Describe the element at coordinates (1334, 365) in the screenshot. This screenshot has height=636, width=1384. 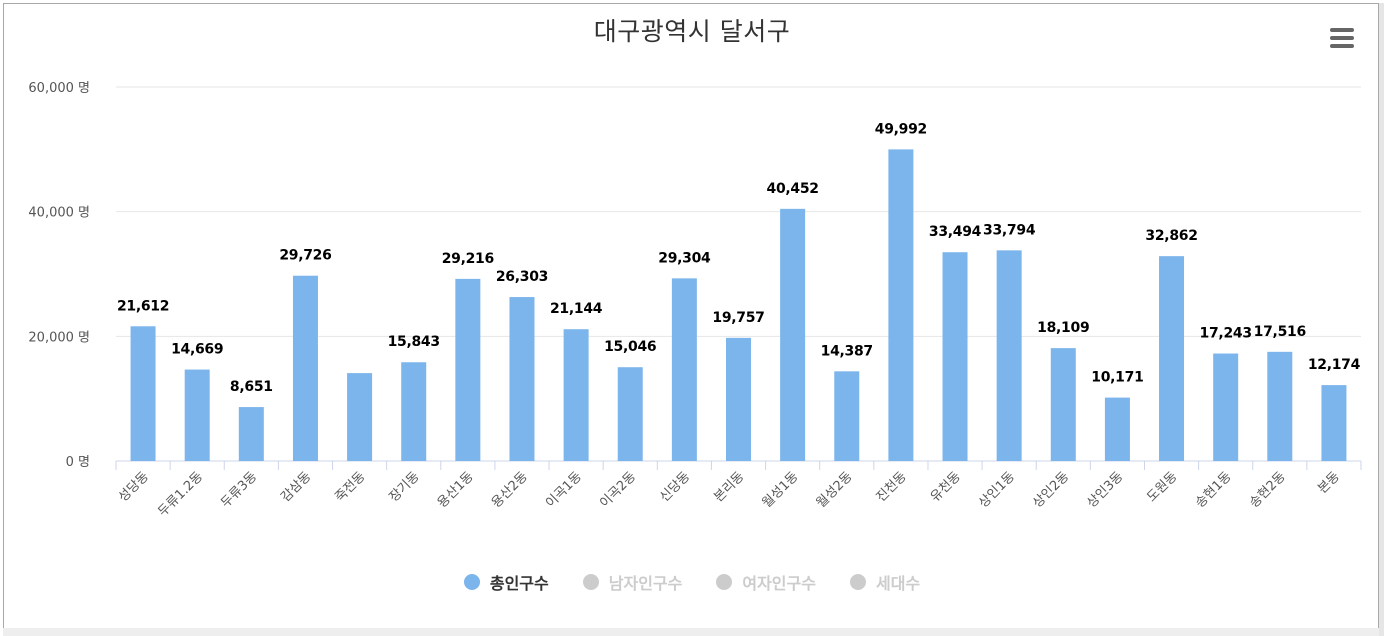
I see `data-label: 12,174` at that location.